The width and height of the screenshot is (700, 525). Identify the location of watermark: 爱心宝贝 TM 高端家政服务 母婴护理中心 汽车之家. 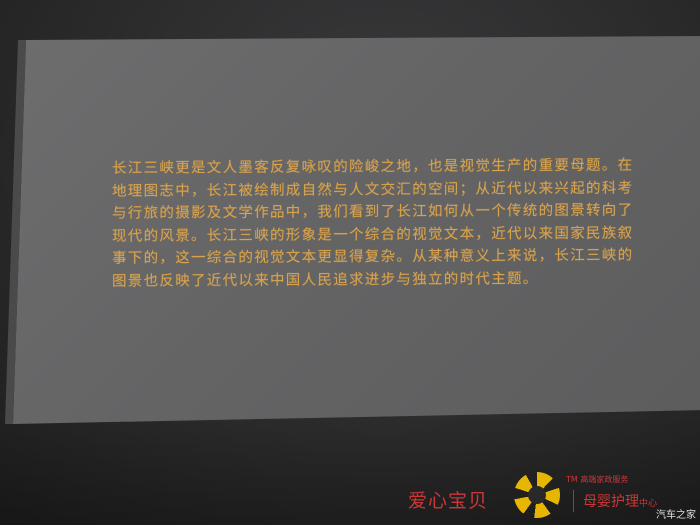
(554, 494).